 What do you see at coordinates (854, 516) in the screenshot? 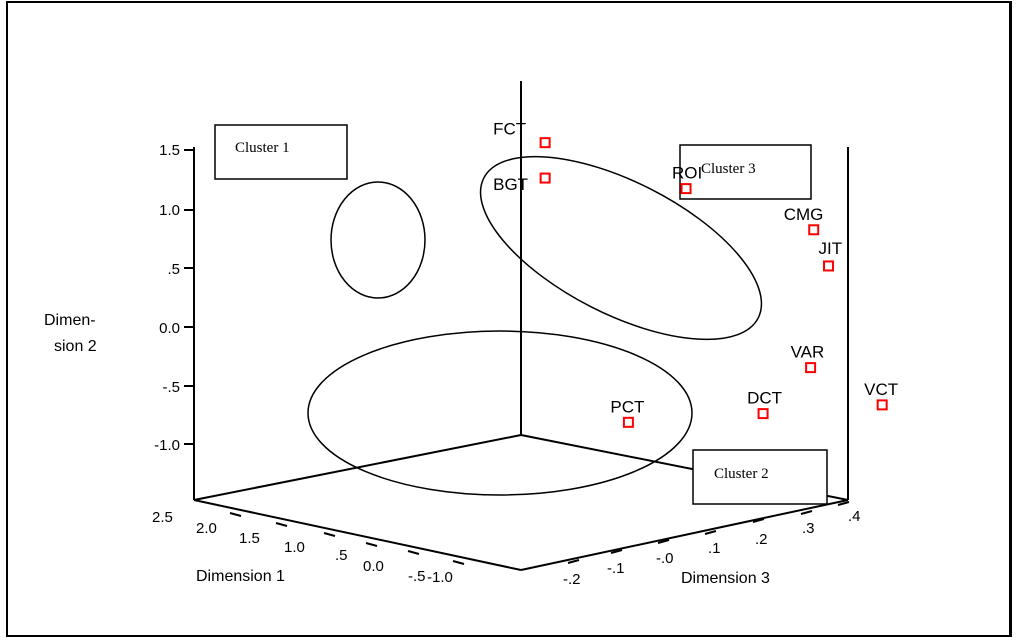
I see `z-tick-label: .4` at bounding box center [854, 516].